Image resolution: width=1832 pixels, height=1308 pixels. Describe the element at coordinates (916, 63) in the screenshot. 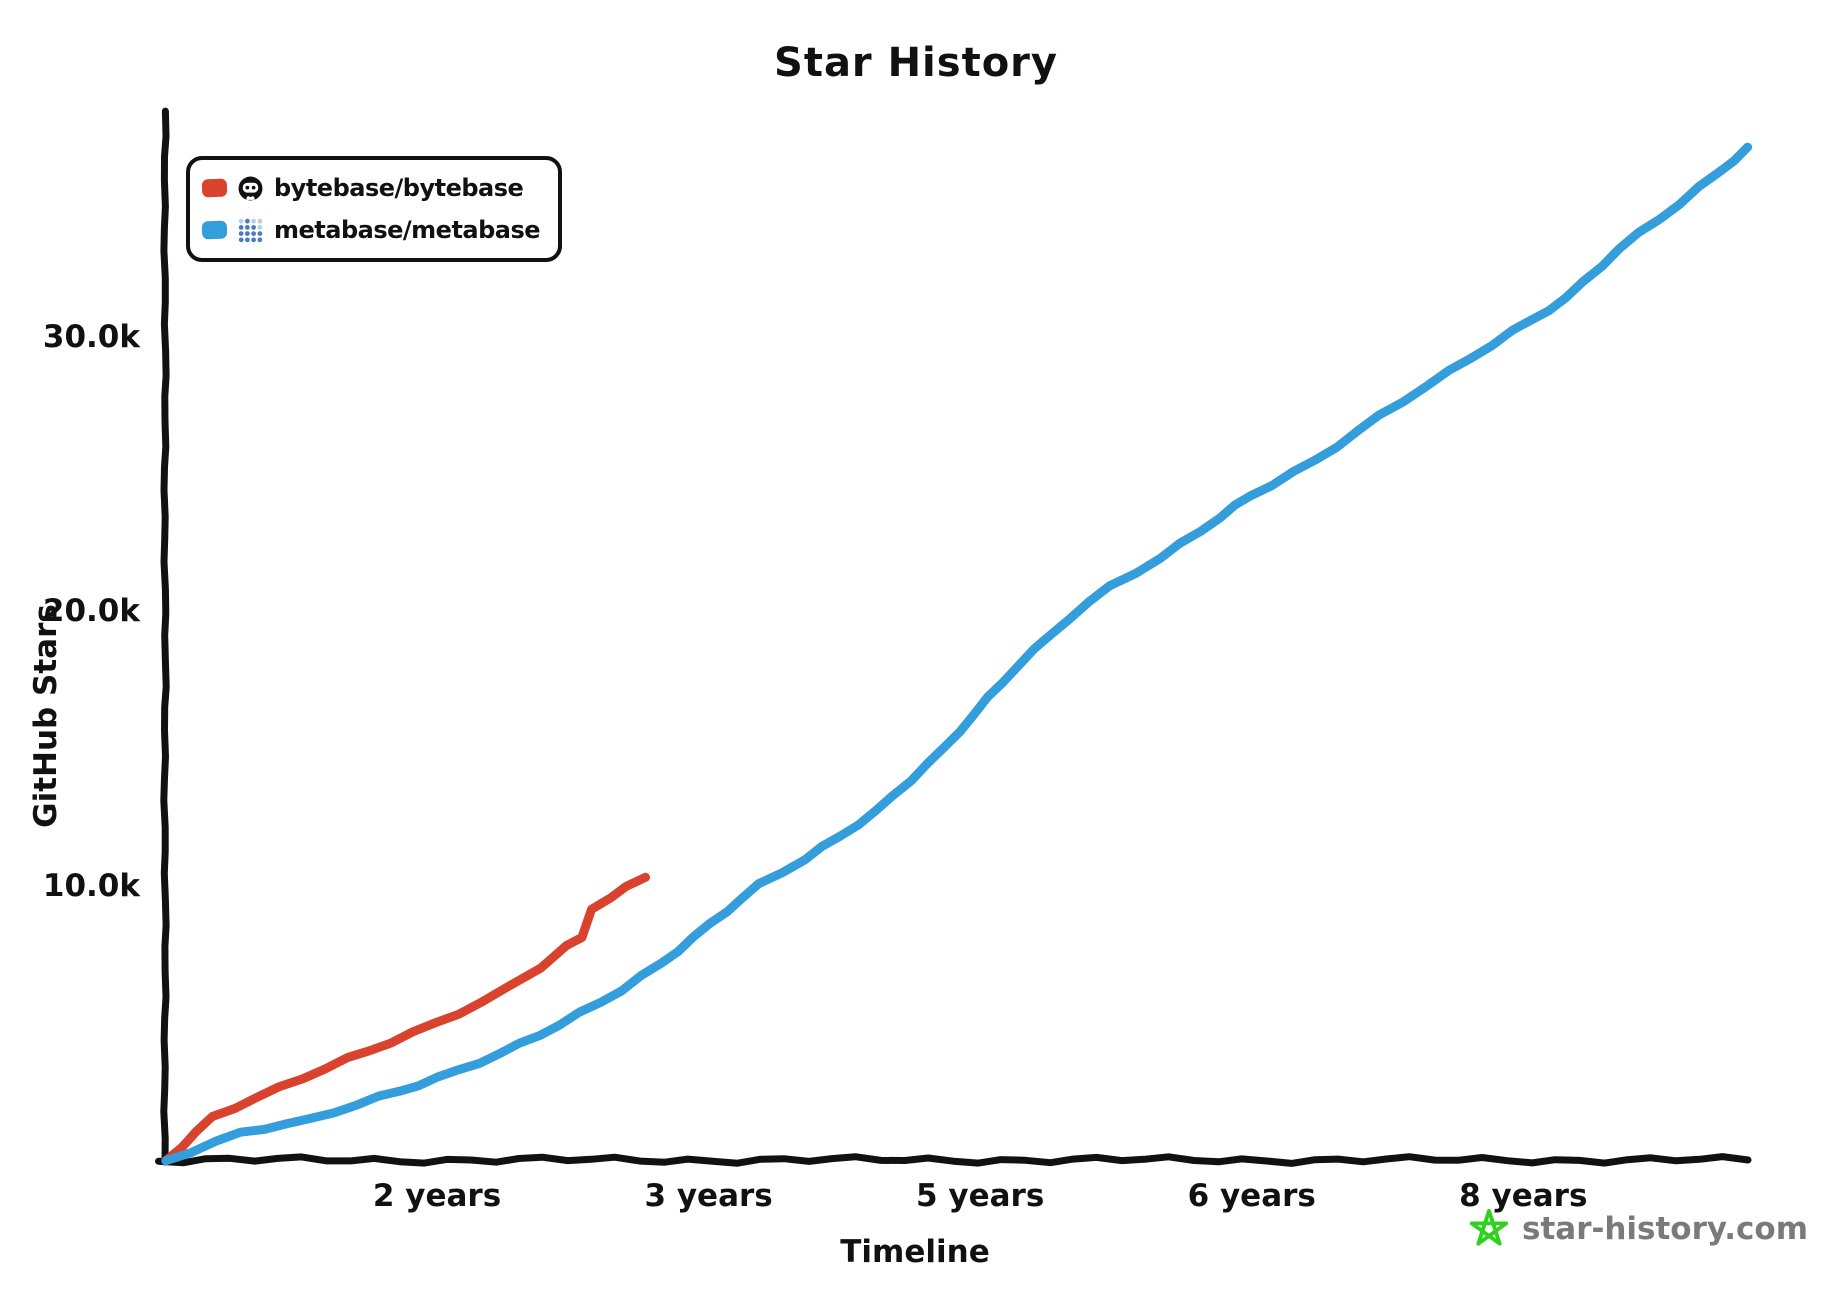

I see `chart-title: Star History` at that location.